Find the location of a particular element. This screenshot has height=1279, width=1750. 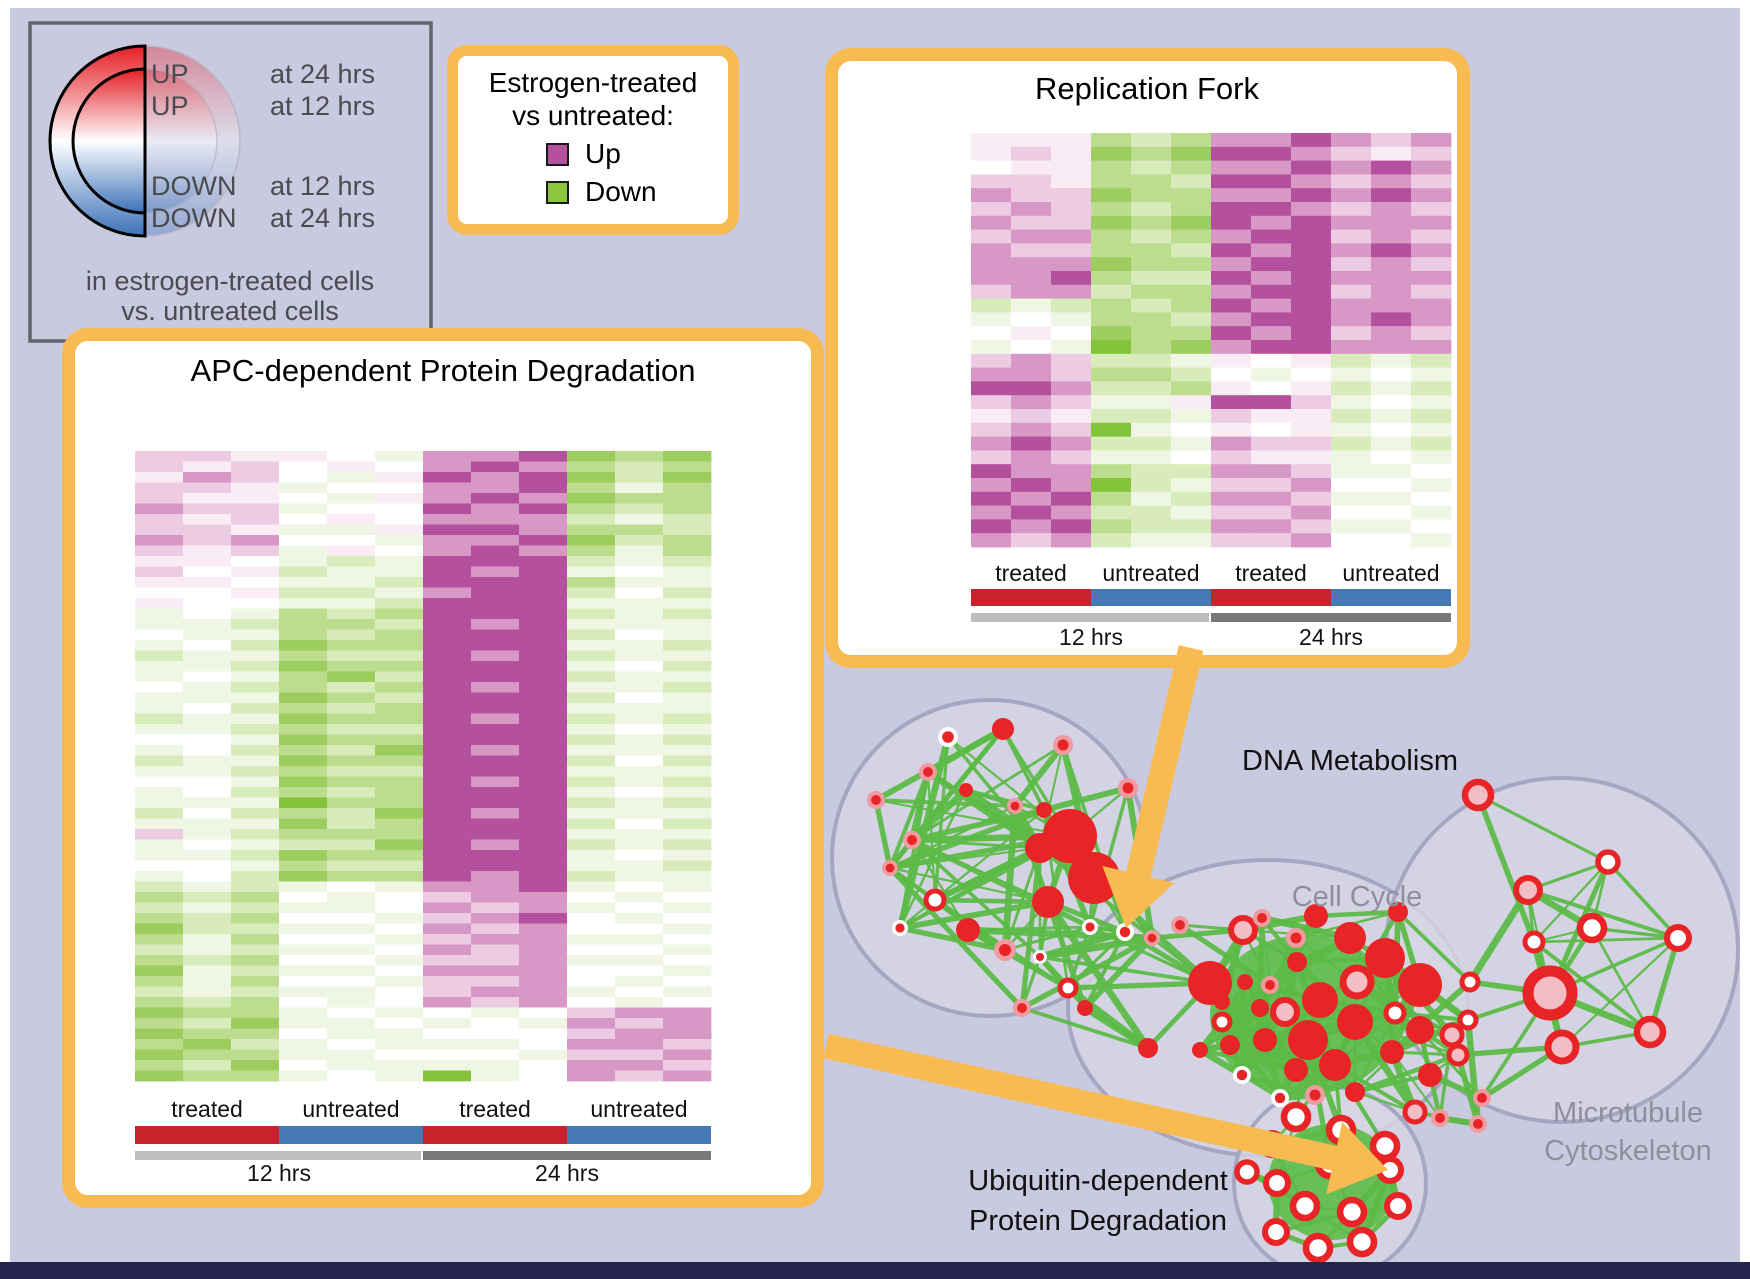

updown-circles-glyph is located at coordinates (144, 141).